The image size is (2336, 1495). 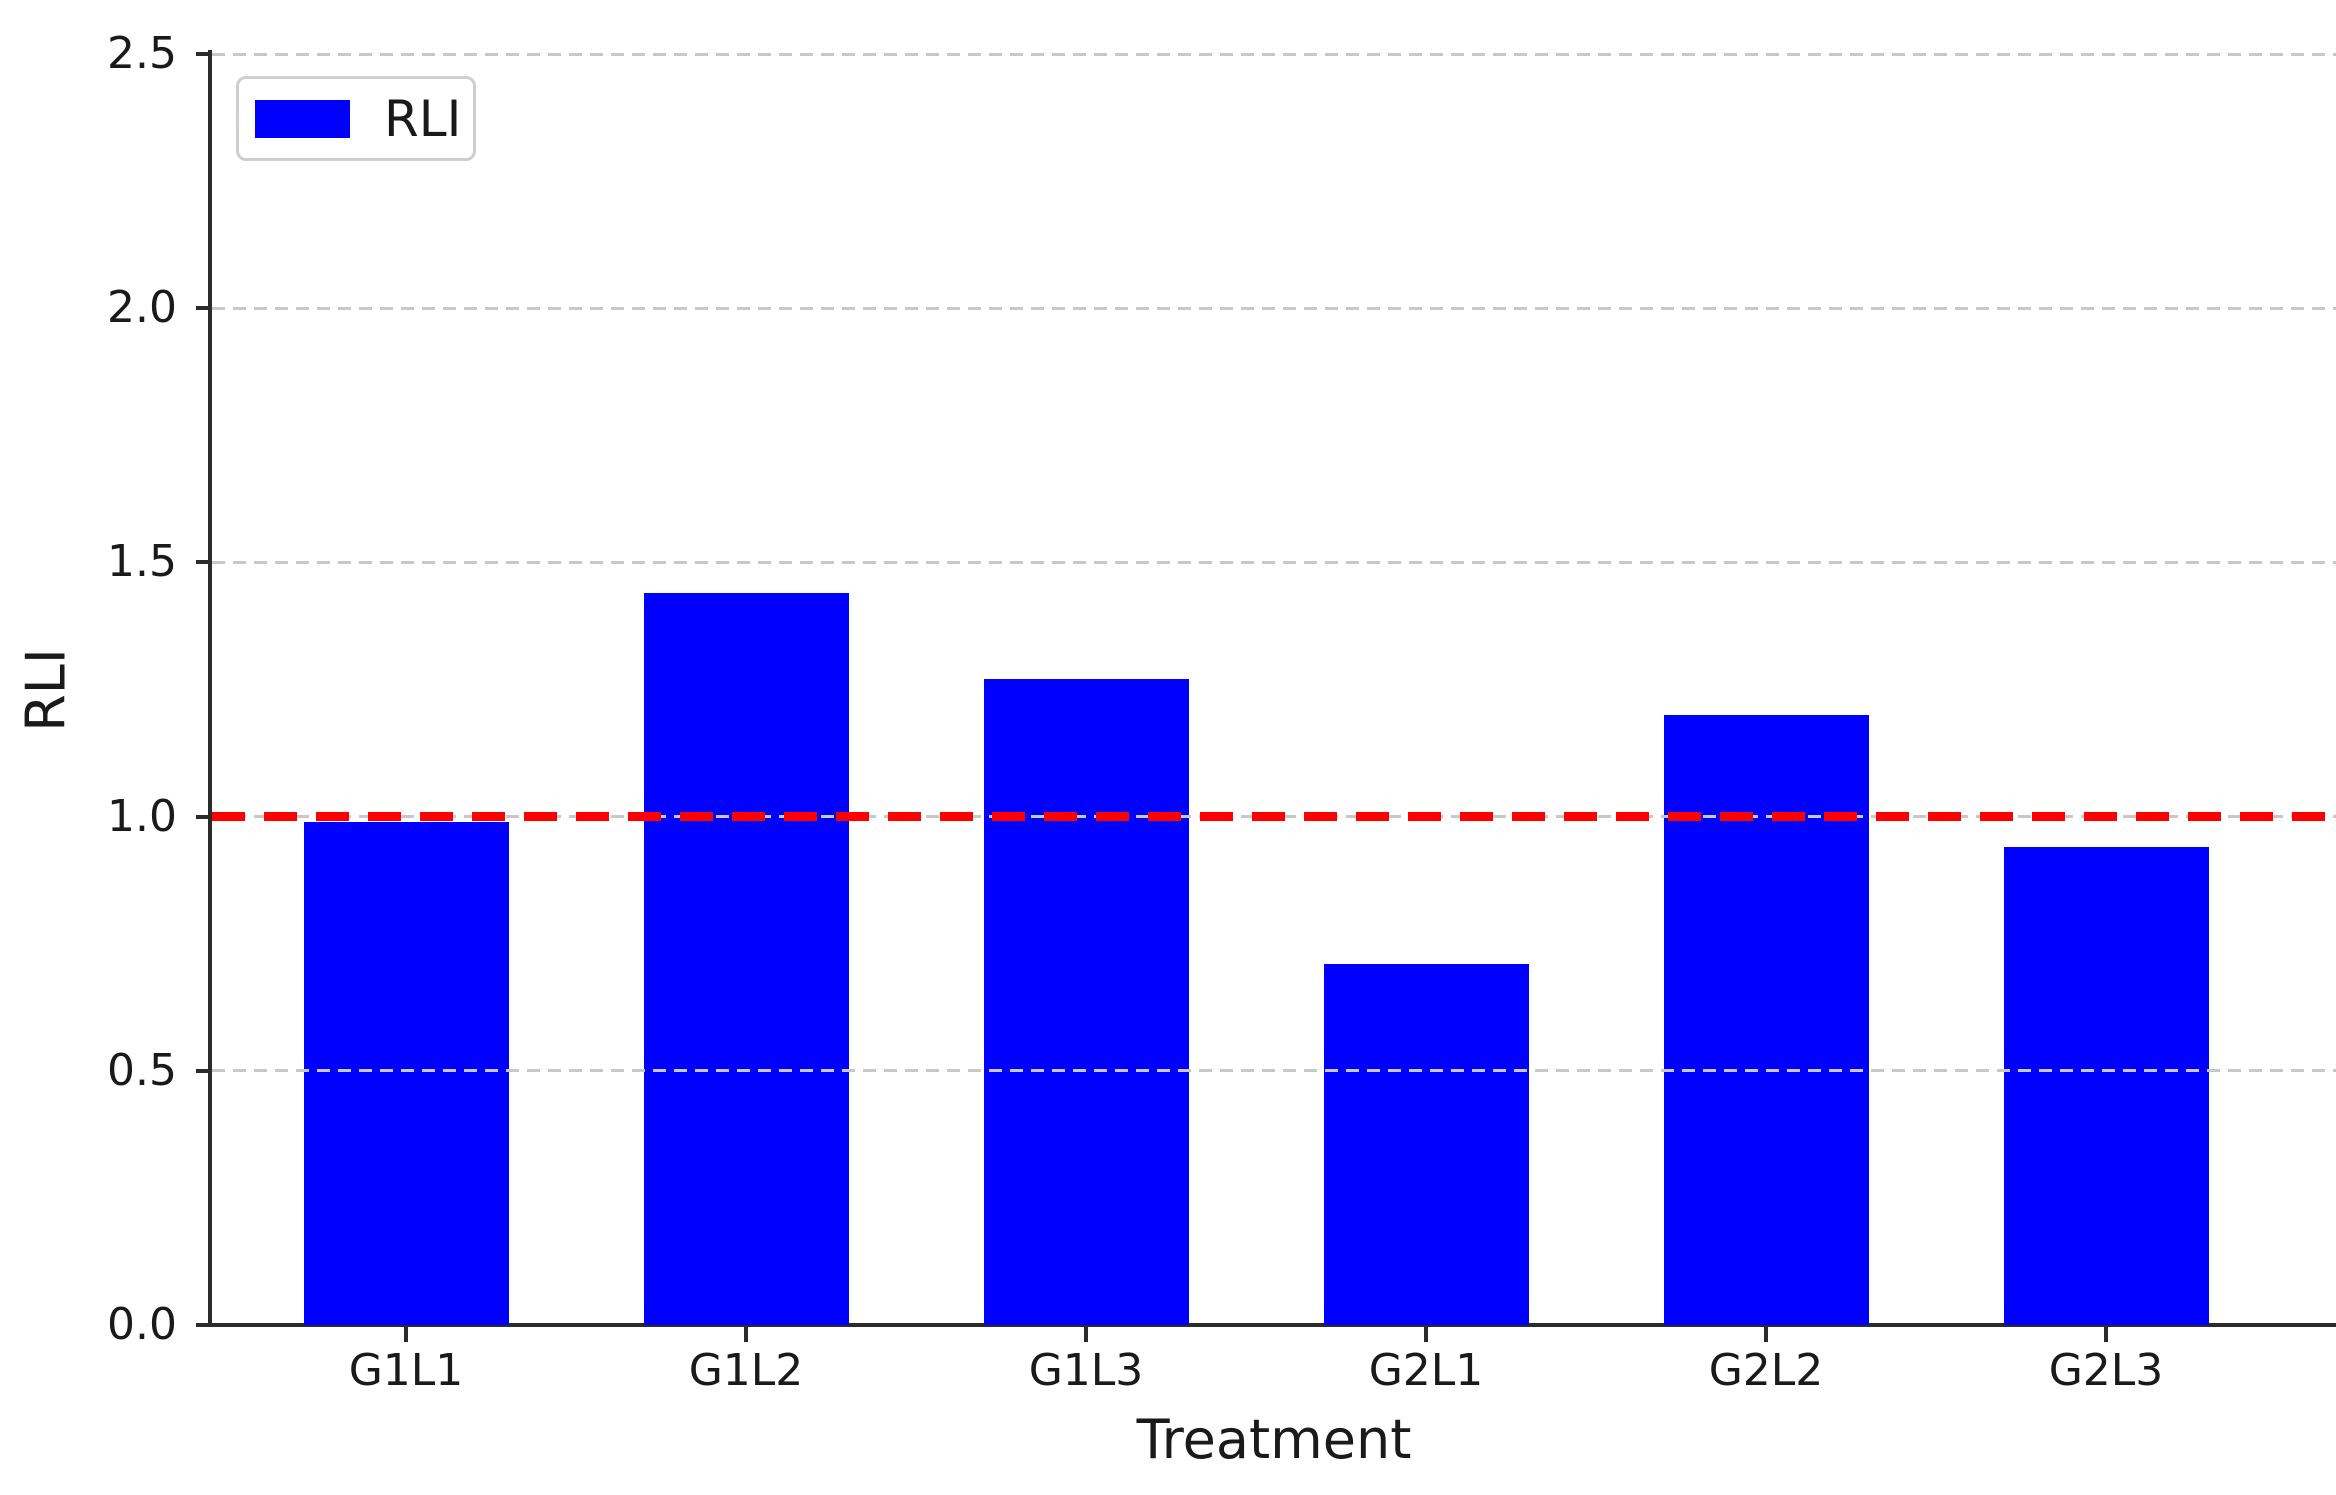 What do you see at coordinates (746, 958) in the screenshot?
I see `bar-G1L2` at bounding box center [746, 958].